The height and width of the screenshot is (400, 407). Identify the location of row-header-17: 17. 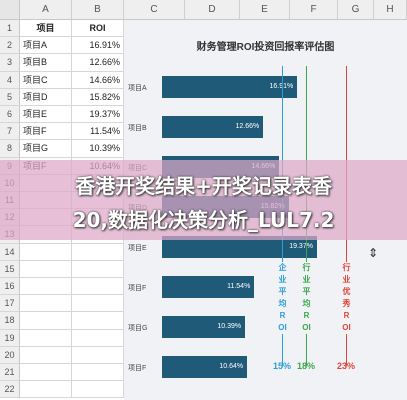
(10, 304).